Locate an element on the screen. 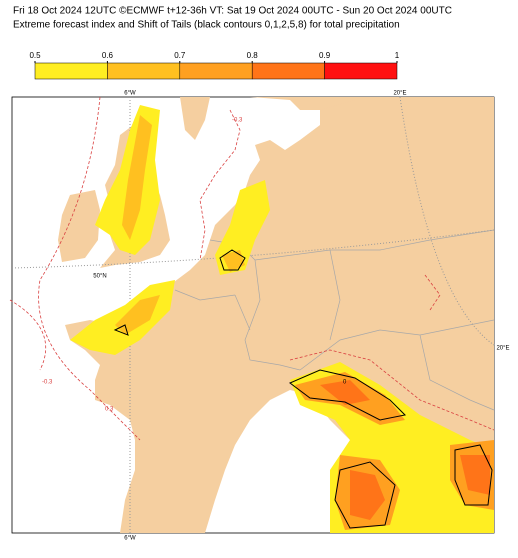 This screenshot has width=518, height=558. colorbar-tick-label: 0.9 is located at coordinates (325, 55).